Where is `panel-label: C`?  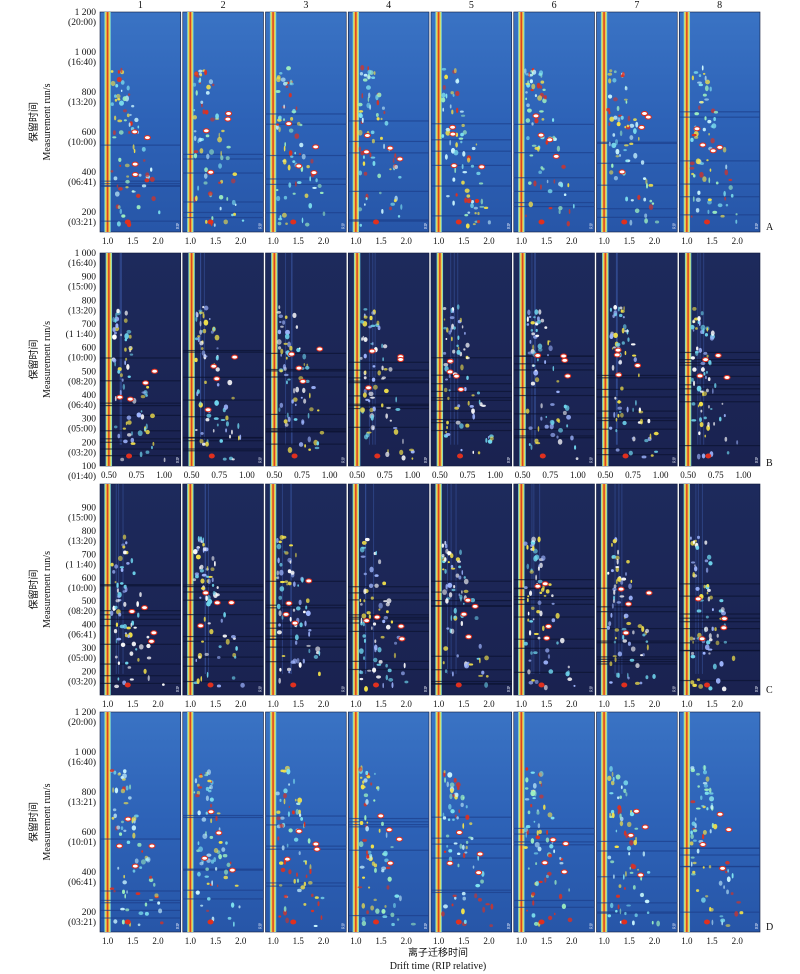
panel-label: C is located at coordinates (769, 690).